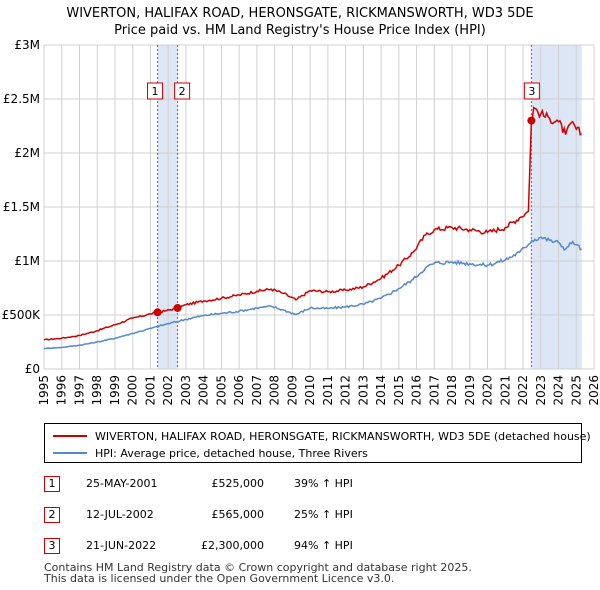 This screenshot has width=600, height=590. What do you see at coordinates (70, 436) in the screenshot?
I see `legend-swatch-property` at bounding box center [70, 436].